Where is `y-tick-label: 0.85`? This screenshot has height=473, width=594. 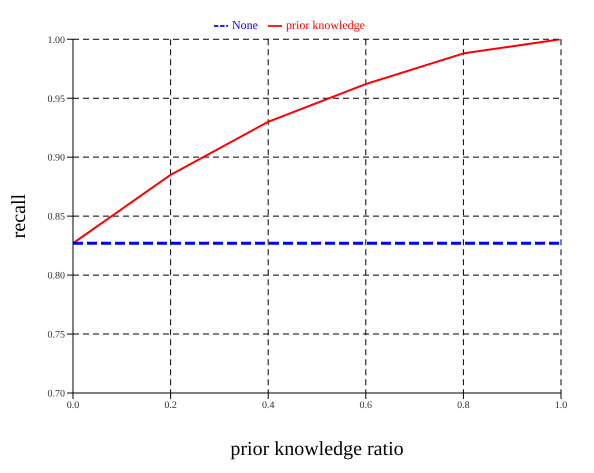
y-tick-label: 0.85 is located at coordinates (56, 217).